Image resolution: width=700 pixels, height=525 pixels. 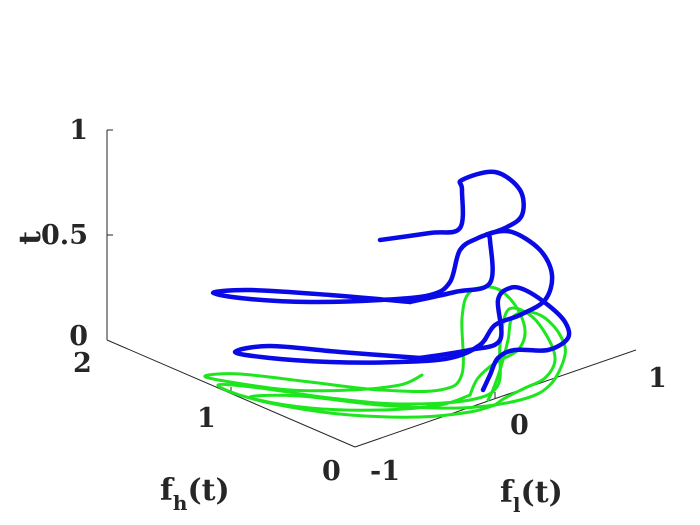 What do you see at coordinates (167, 490) in the screenshot?
I see `x-axis-label-main: f` at bounding box center [167, 490].